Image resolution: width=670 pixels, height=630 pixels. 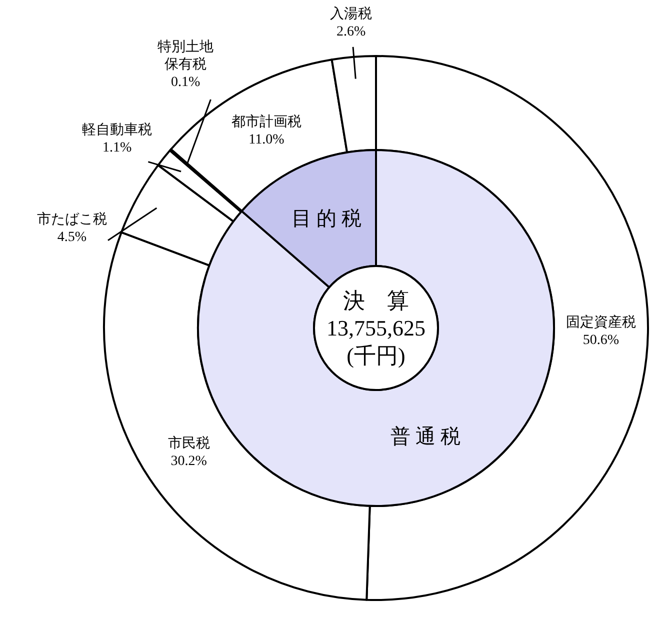 I want to click on data-label: 30.2%, so click(x=189, y=462).